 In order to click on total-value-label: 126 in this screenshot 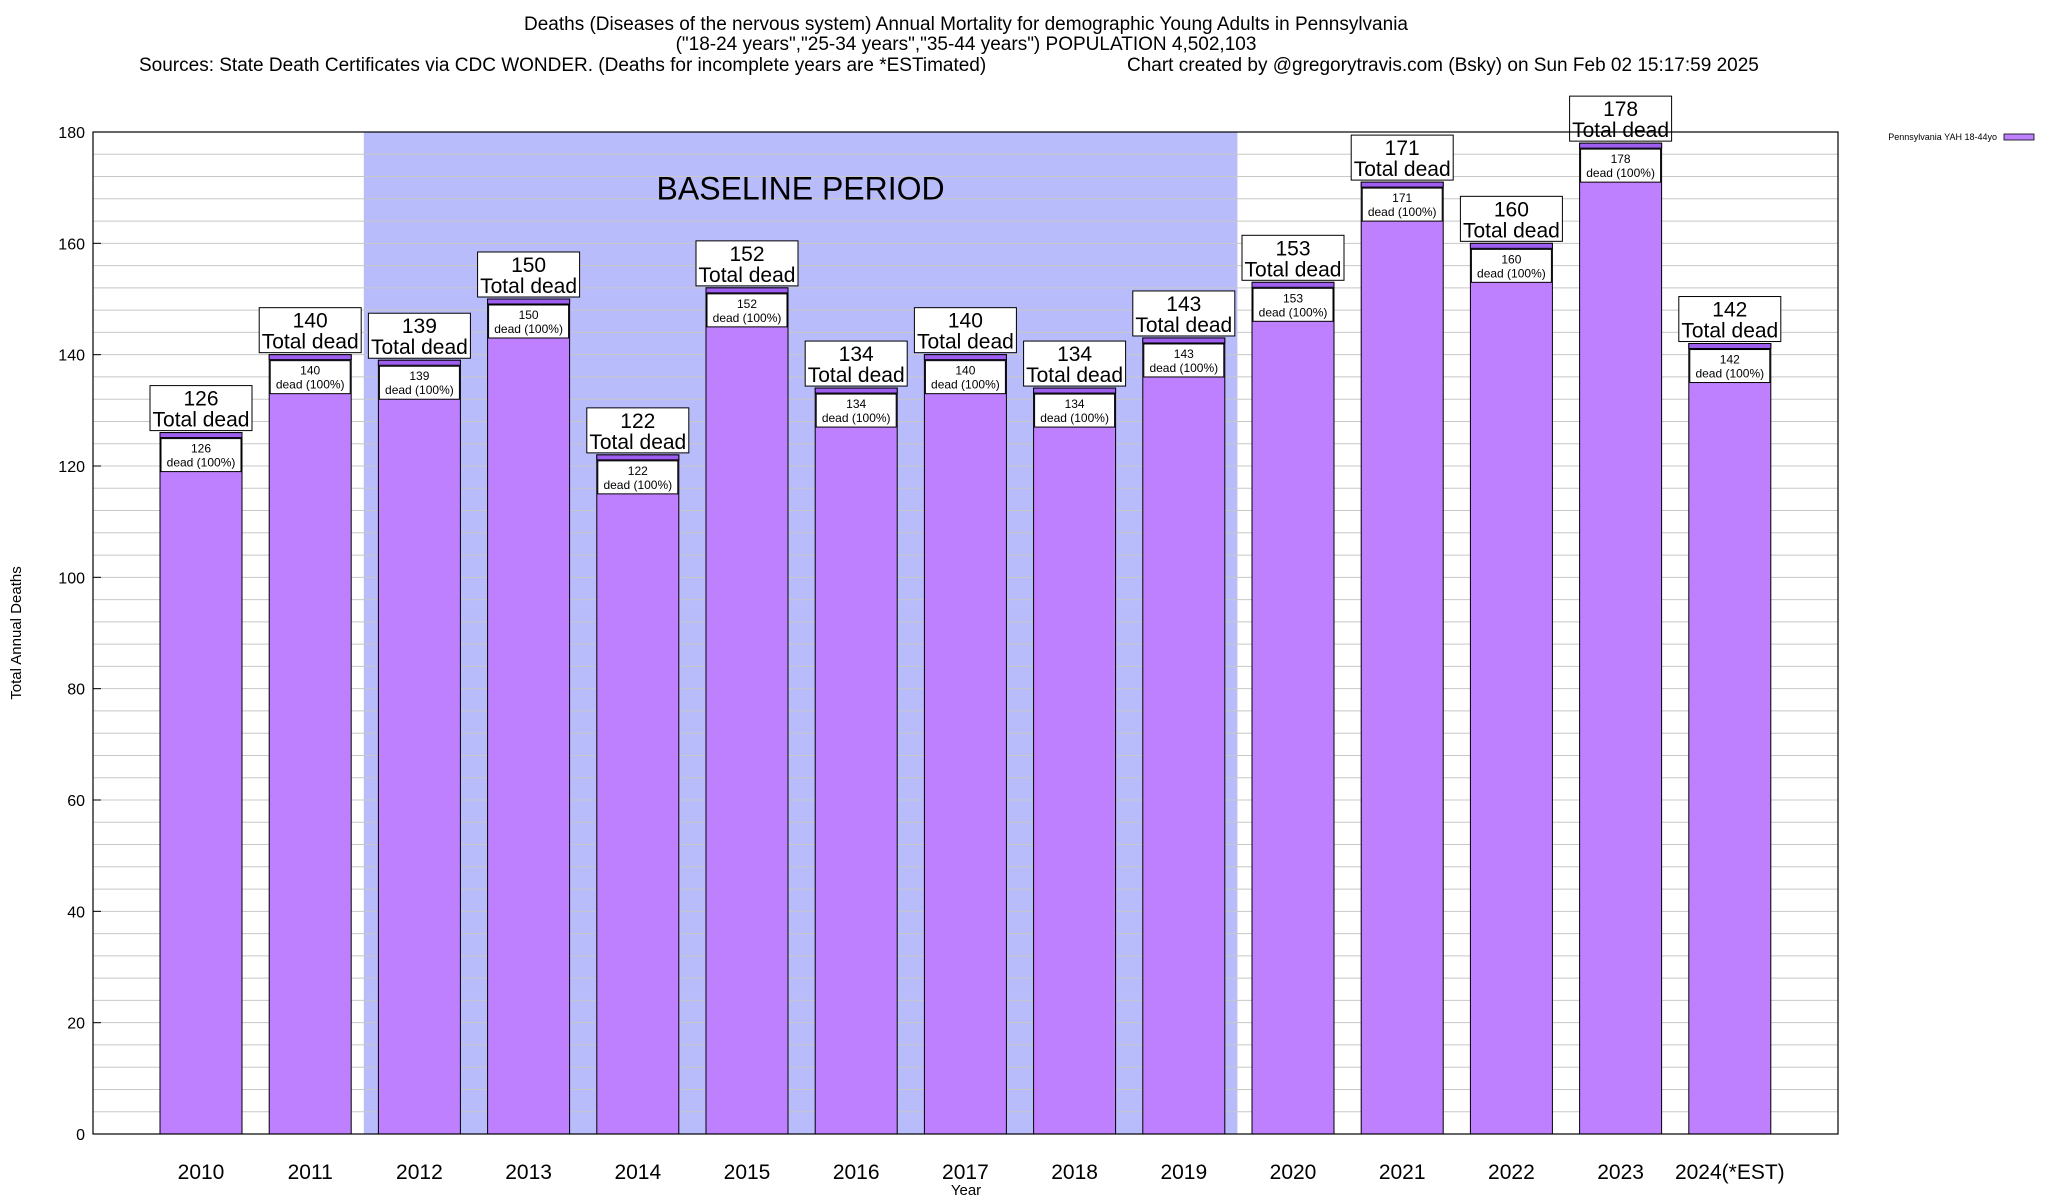, I will do `click(200, 399)`.